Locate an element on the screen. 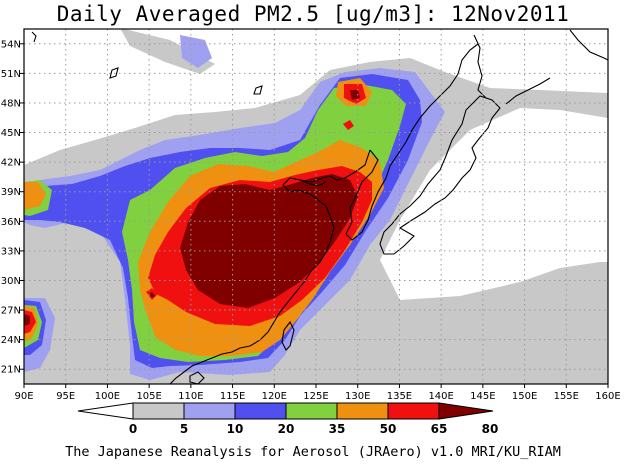 The width and height of the screenshot is (626, 466). colorbar-label-10: 10 is located at coordinates (235, 429).